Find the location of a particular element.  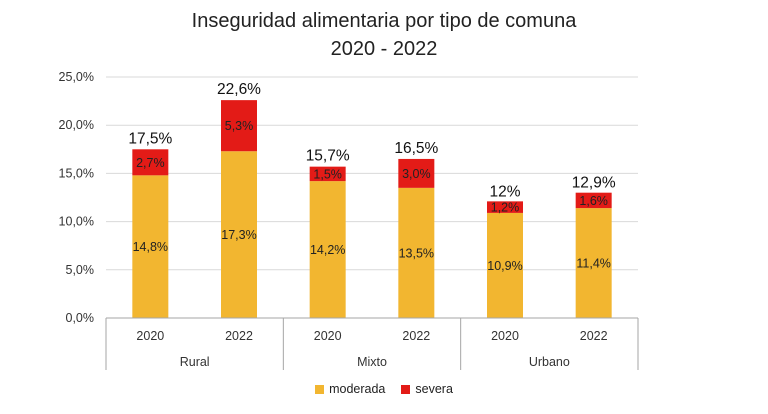

data-label-severa: 3,0% is located at coordinates (416, 174).